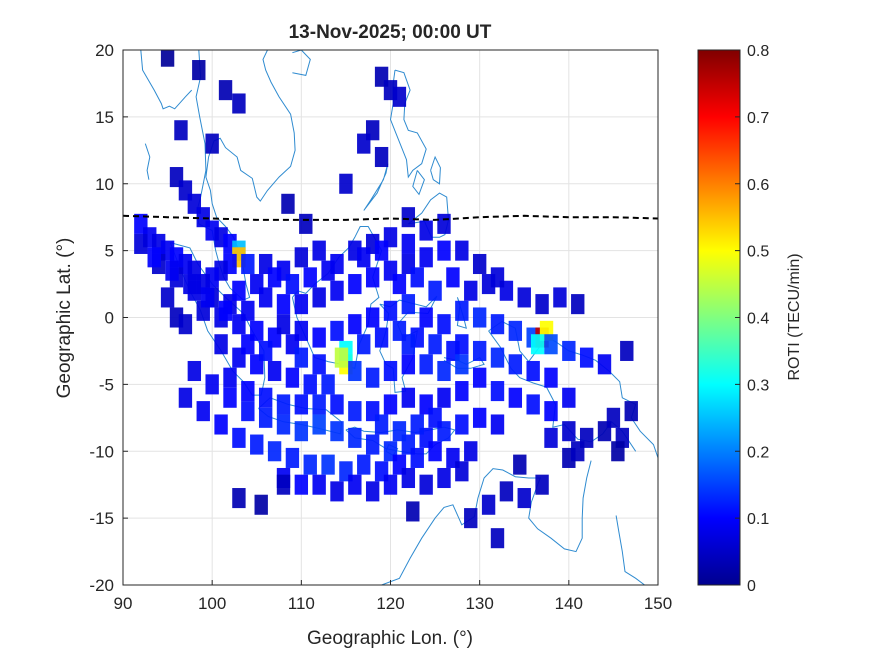  Describe the element at coordinates (109, 318) in the screenshot. I see `y-tick-label: 0` at that location.